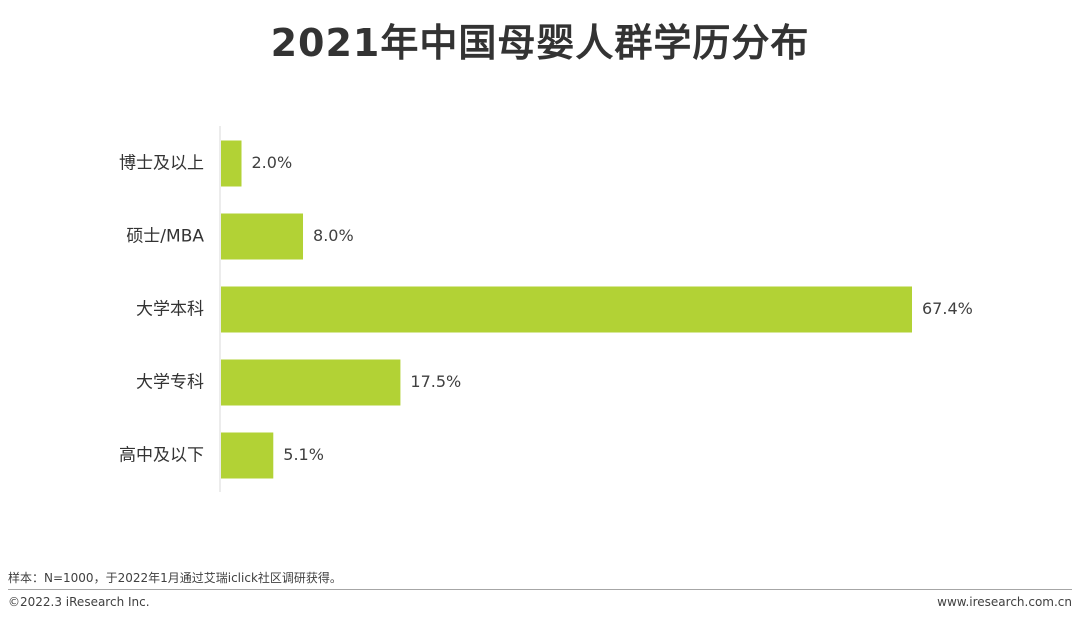 The image size is (1080, 625). What do you see at coordinates (1004, 602) in the screenshot?
I see `website-link: www.iresearch.com.cn` at bounding box center [1004, 602].